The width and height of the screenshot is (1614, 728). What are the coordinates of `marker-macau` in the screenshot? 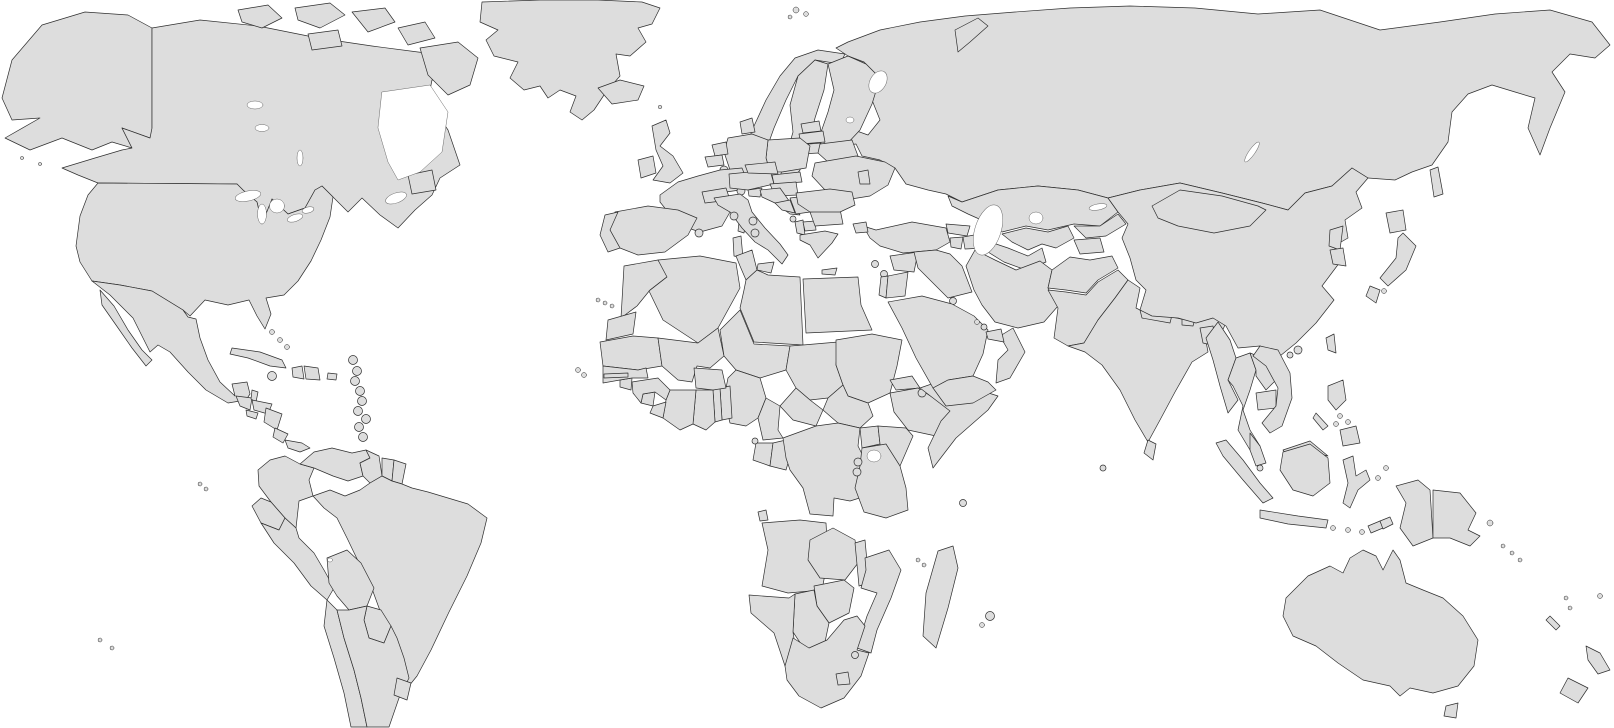 It's located at (1290, 355).